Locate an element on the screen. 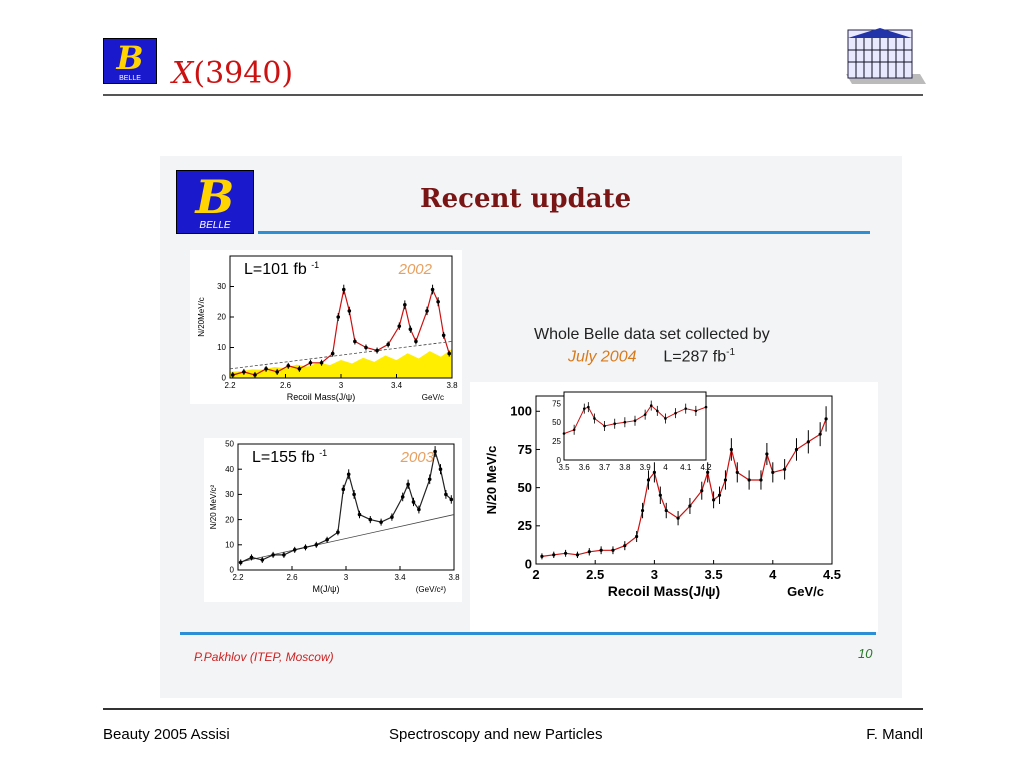 This screenshot has height=768, width=1024. inset-y-tick-label: 75 is located at coordinates (556, 403).